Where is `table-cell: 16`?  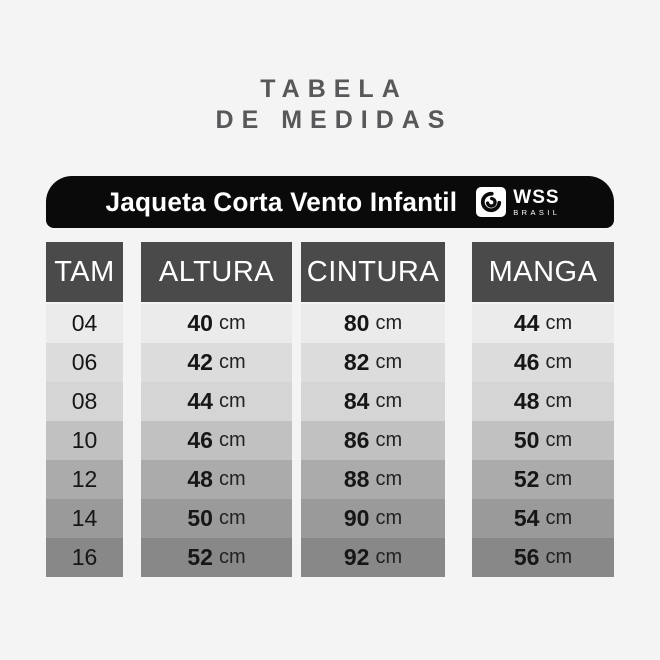
table-cell: 16 is located at coordinates (84, 557).